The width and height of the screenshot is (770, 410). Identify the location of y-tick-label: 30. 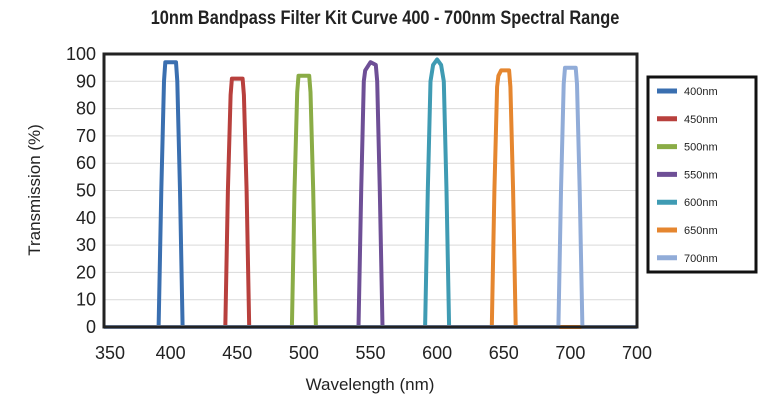
(86, 245).